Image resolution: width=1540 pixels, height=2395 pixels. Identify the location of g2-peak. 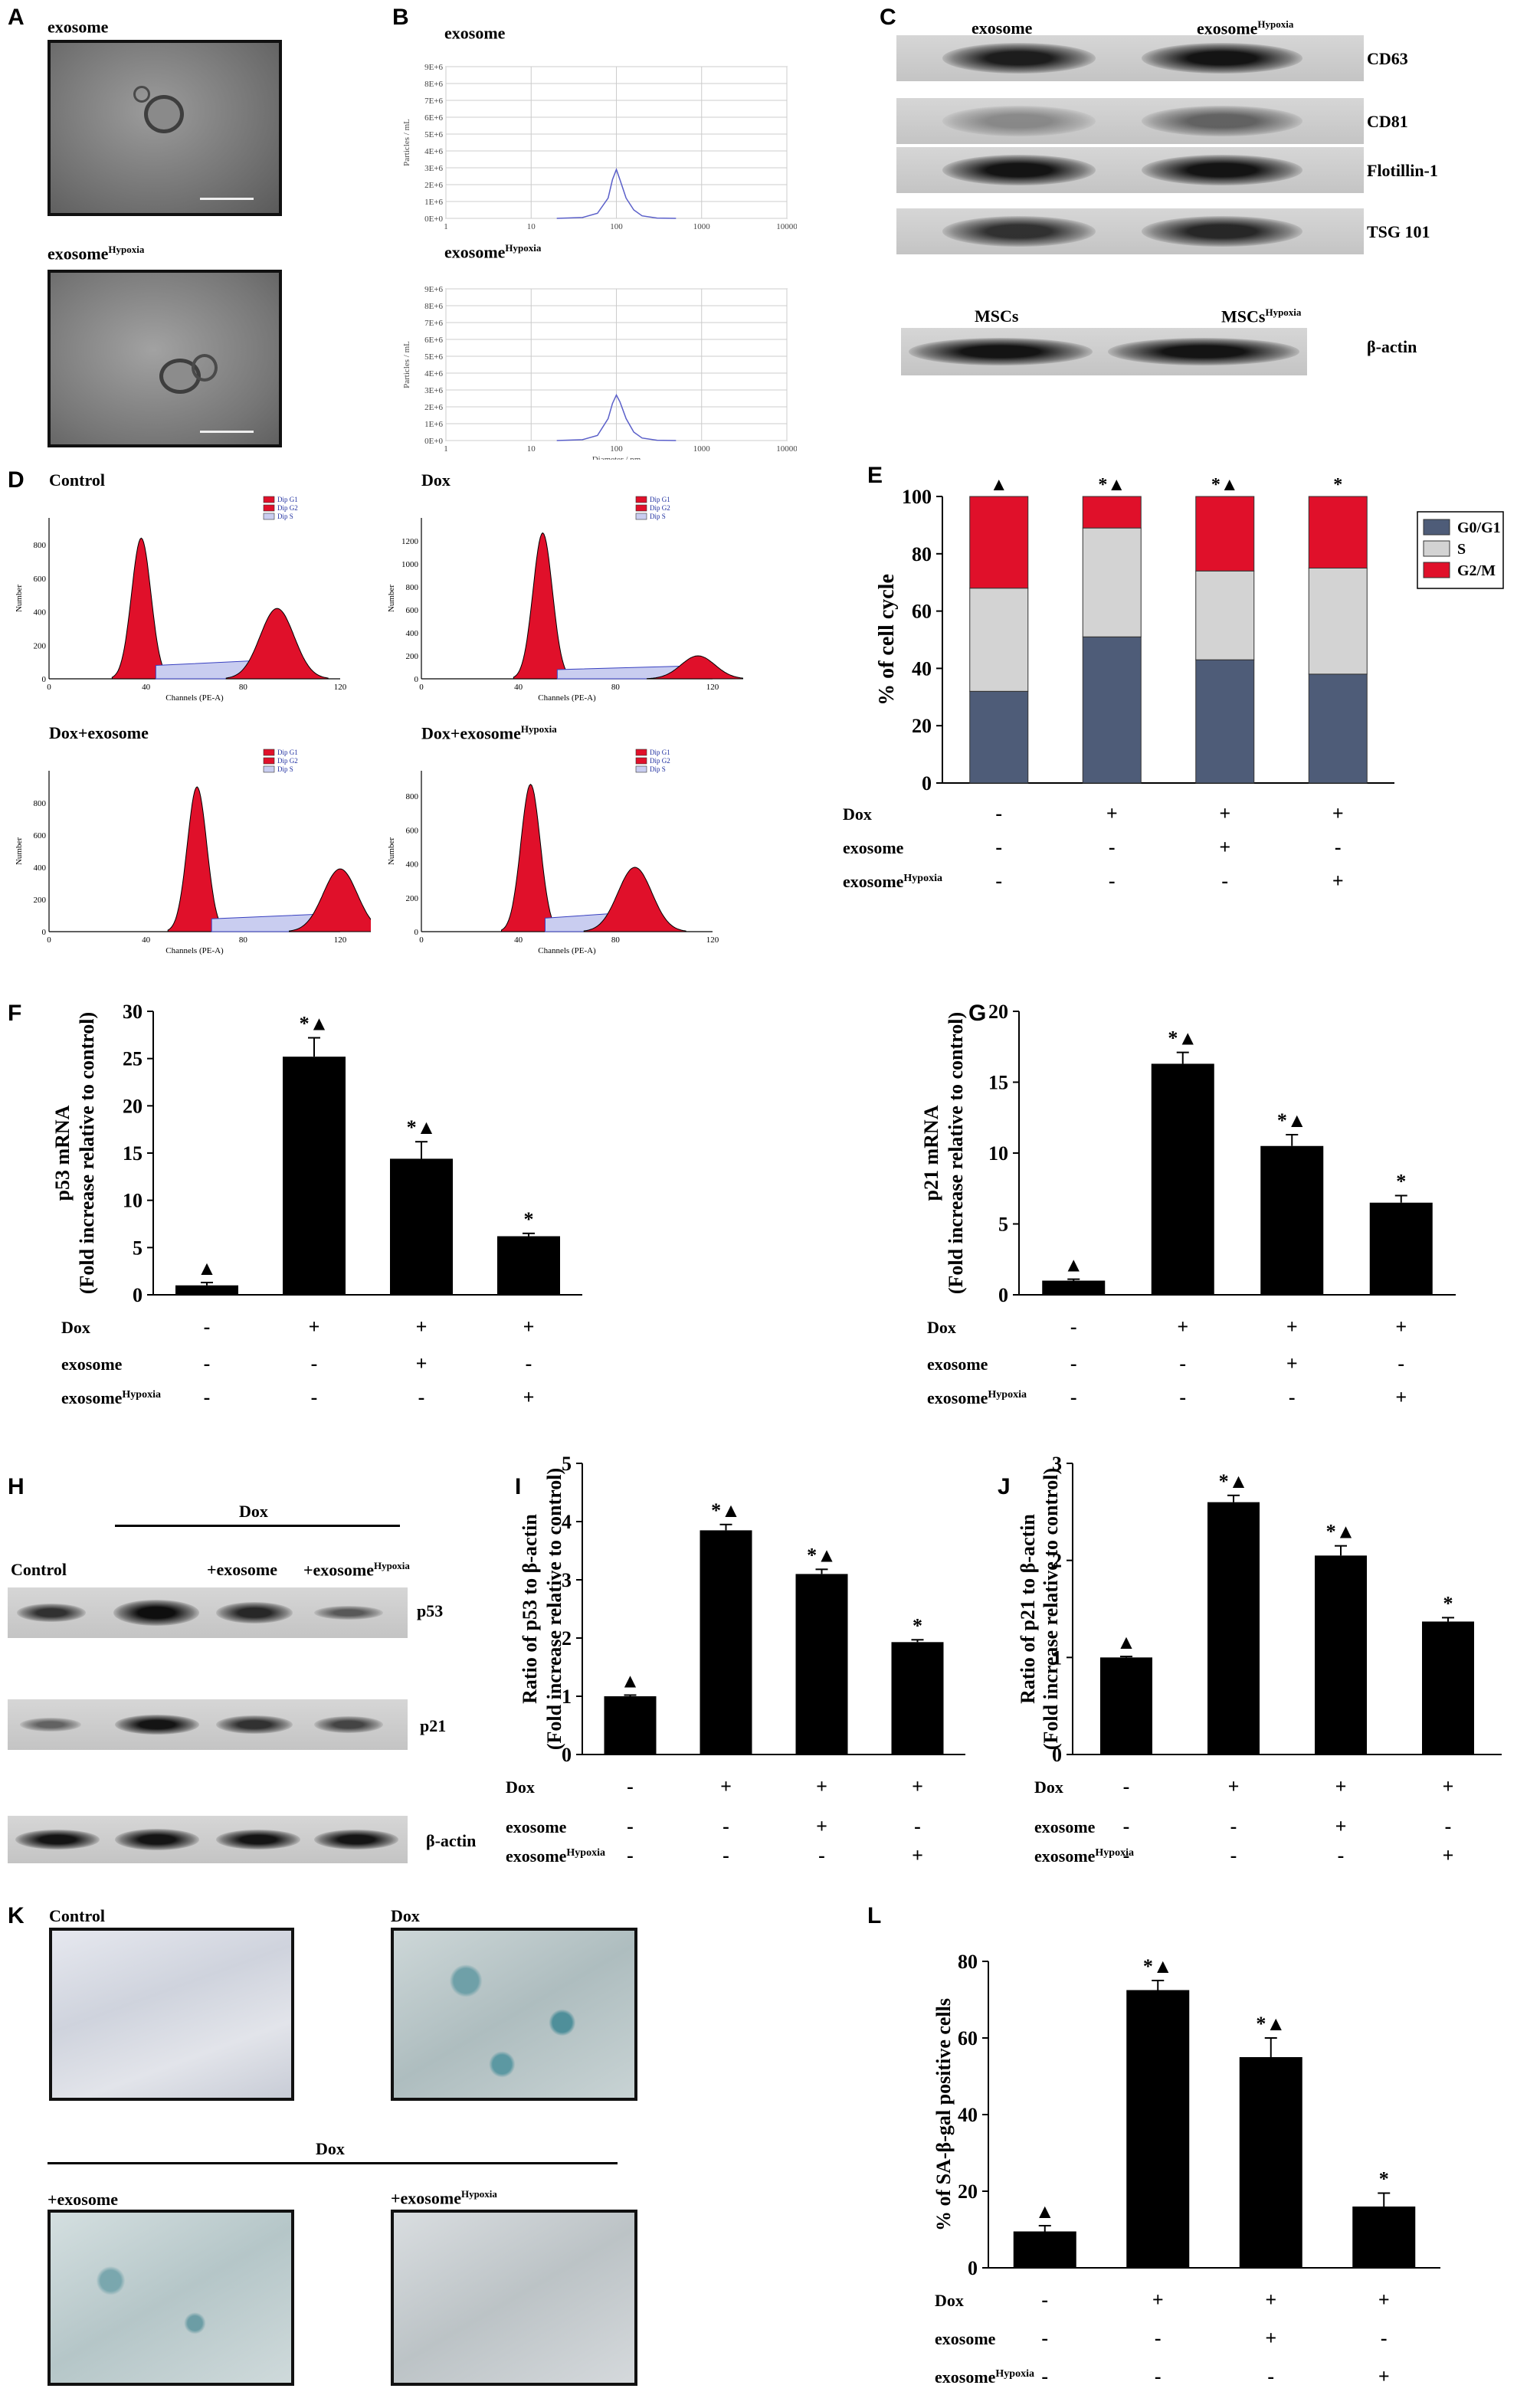
(634, 899).